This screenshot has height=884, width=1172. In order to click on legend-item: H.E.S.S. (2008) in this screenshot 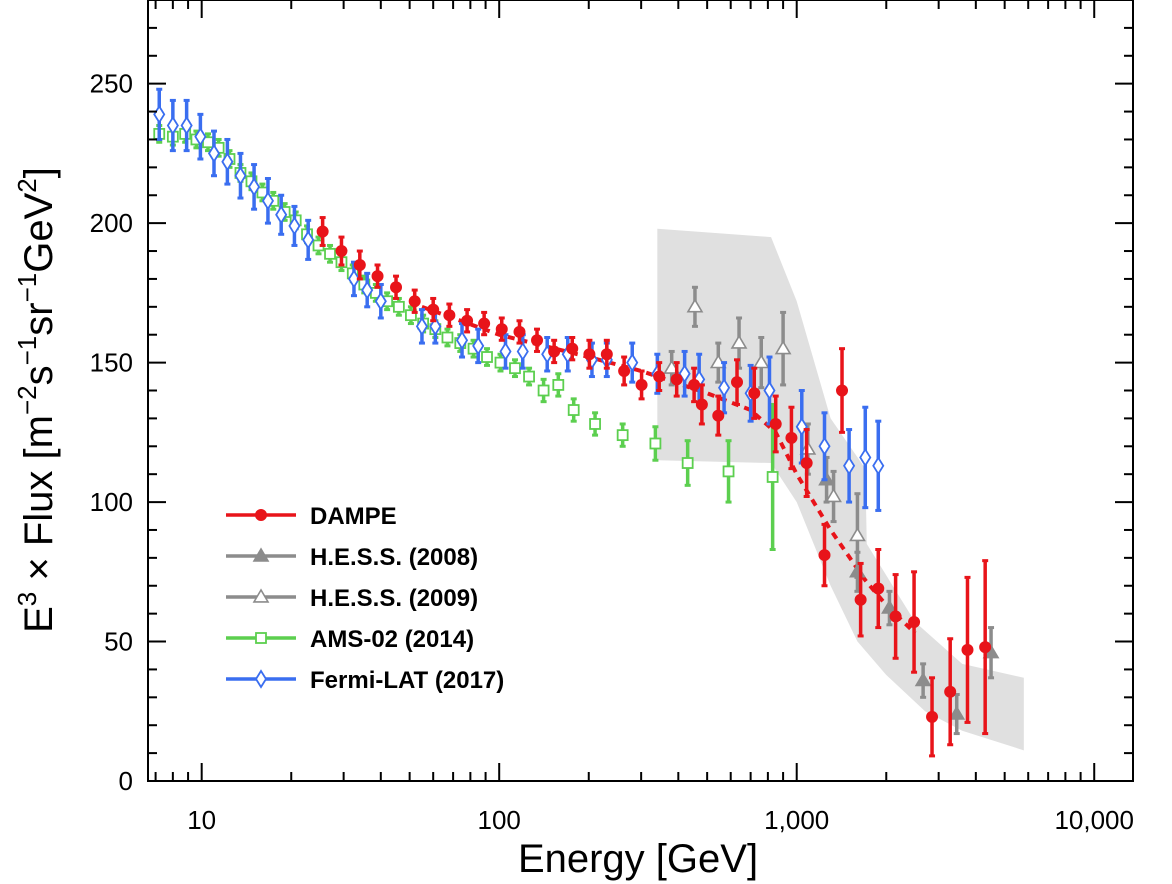, I will do `click(352, 557)`.